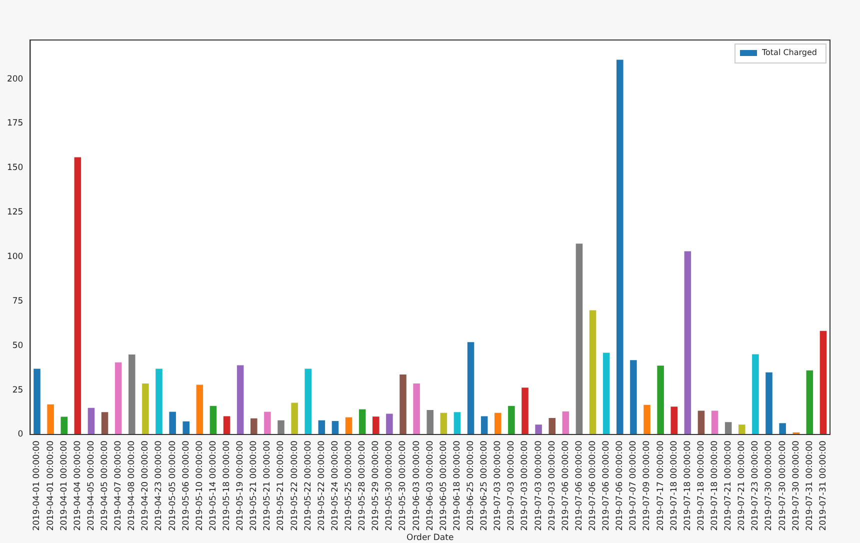  Describe the element at coordinates (173, 485) in the screenshot. I see `x-tick-label: 2019-05-05 00:00:00` at that location.